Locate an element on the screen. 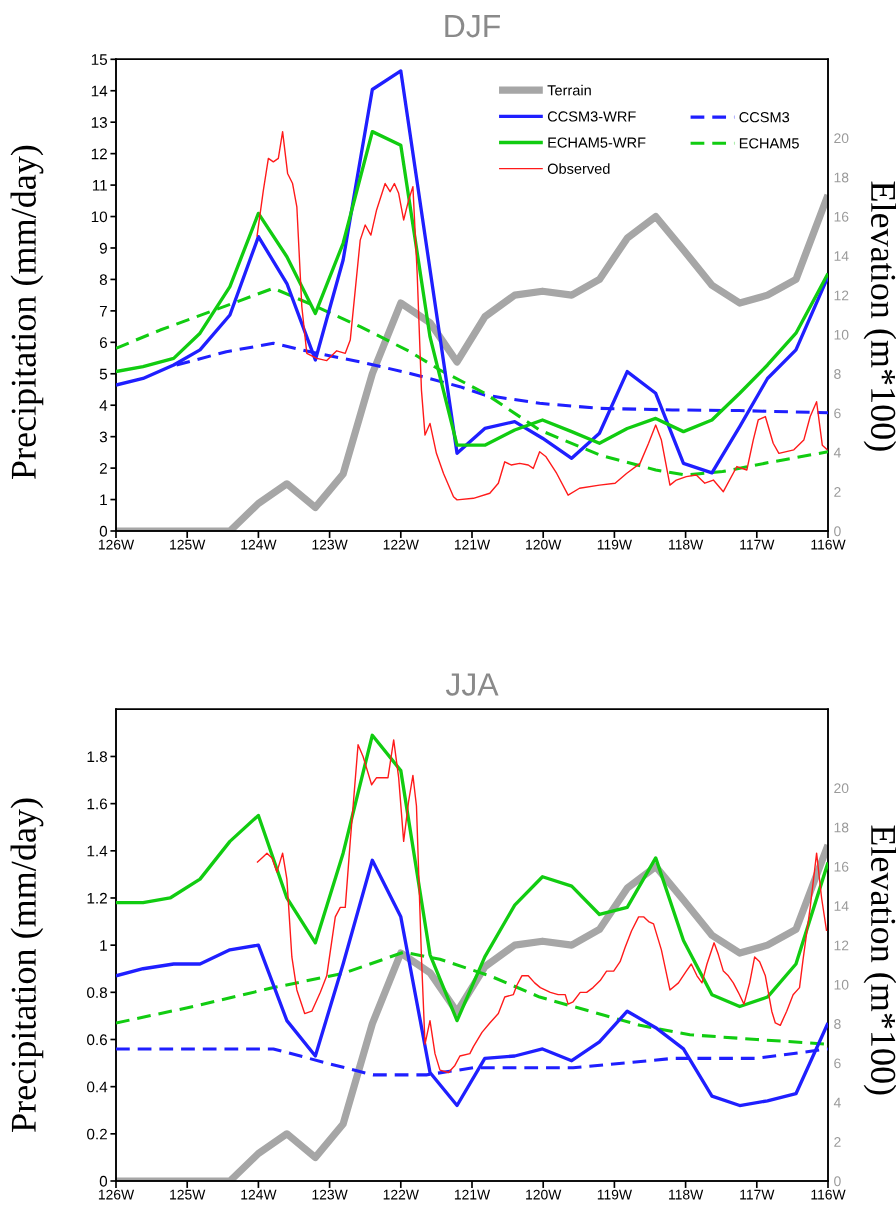 This screenshot has width=896, height=1207. y-tick-label: 8 is located at coordinates (103, 280).